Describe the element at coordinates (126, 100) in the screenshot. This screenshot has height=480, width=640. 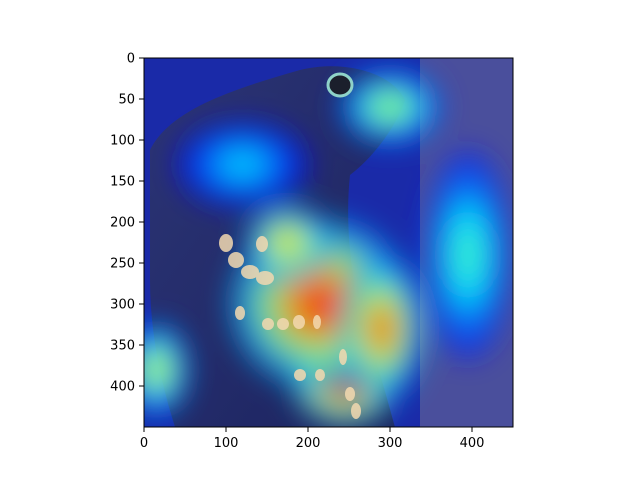
I see `y-tick-label: 50` at that location.